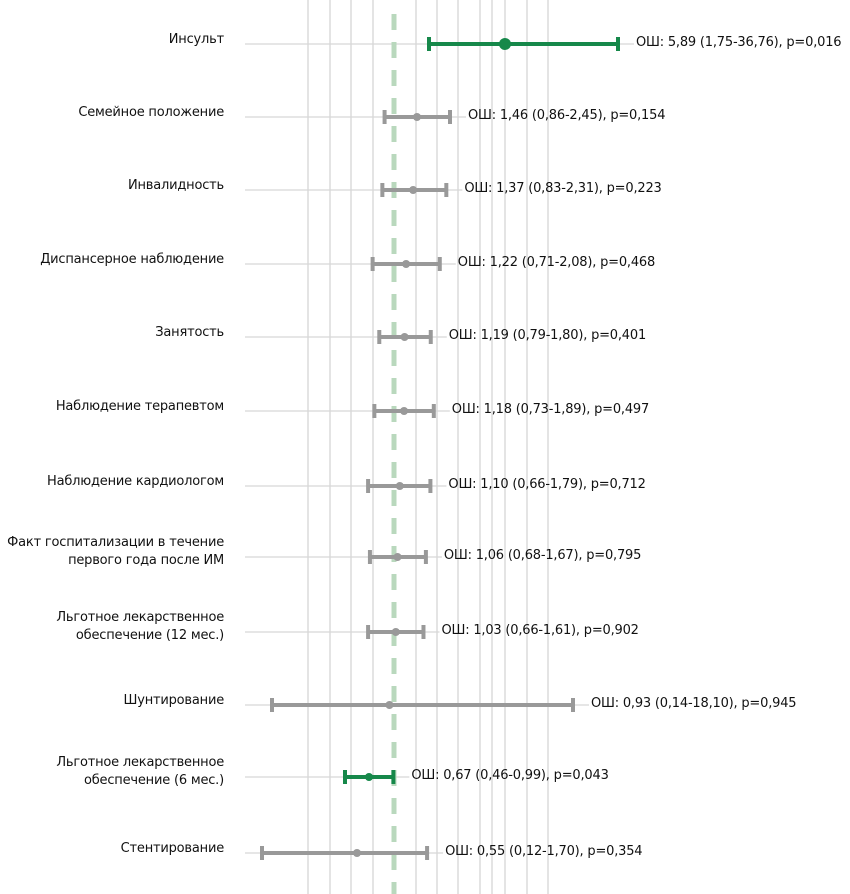 The width and height of the screenshot is (850, 894). I want to click on row-label: Наблюдение кардиологом, so click(135, 482).